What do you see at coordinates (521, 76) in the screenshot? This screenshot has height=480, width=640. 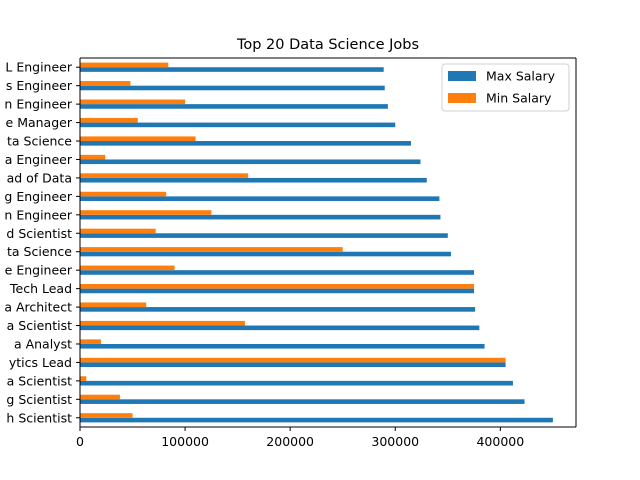 I see `legend-label-max: Max Salary` at bounding box center [521, 76].